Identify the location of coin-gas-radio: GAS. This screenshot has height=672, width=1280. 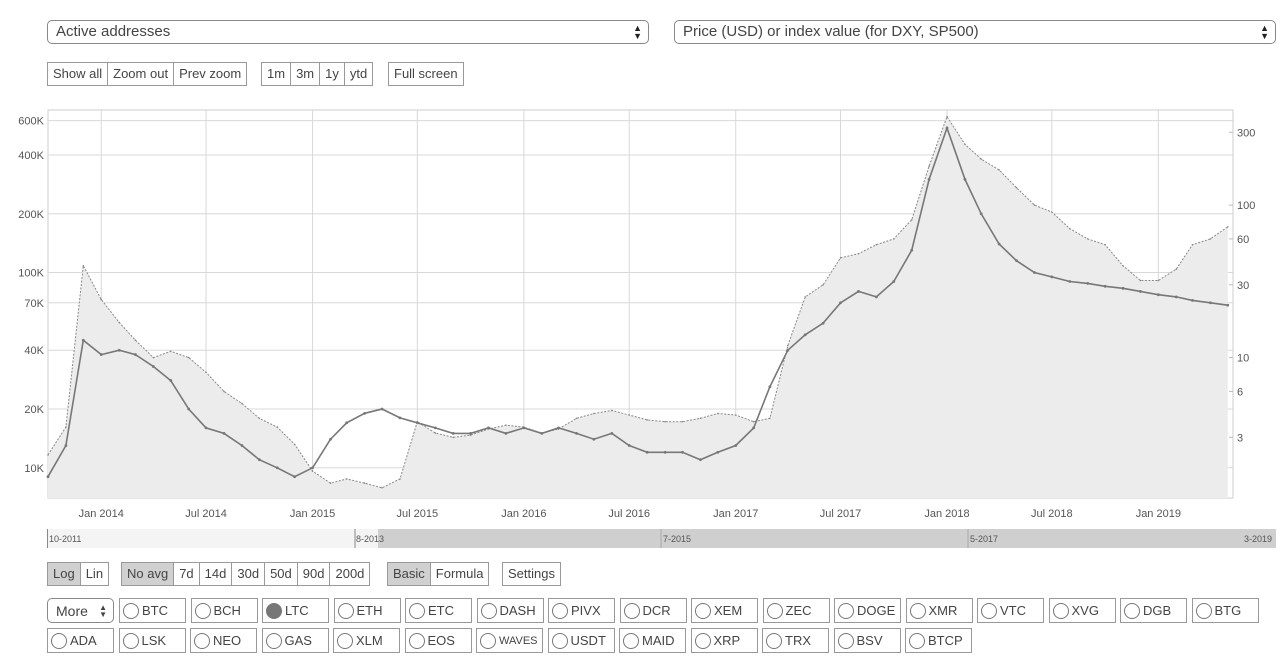
(295, 640).